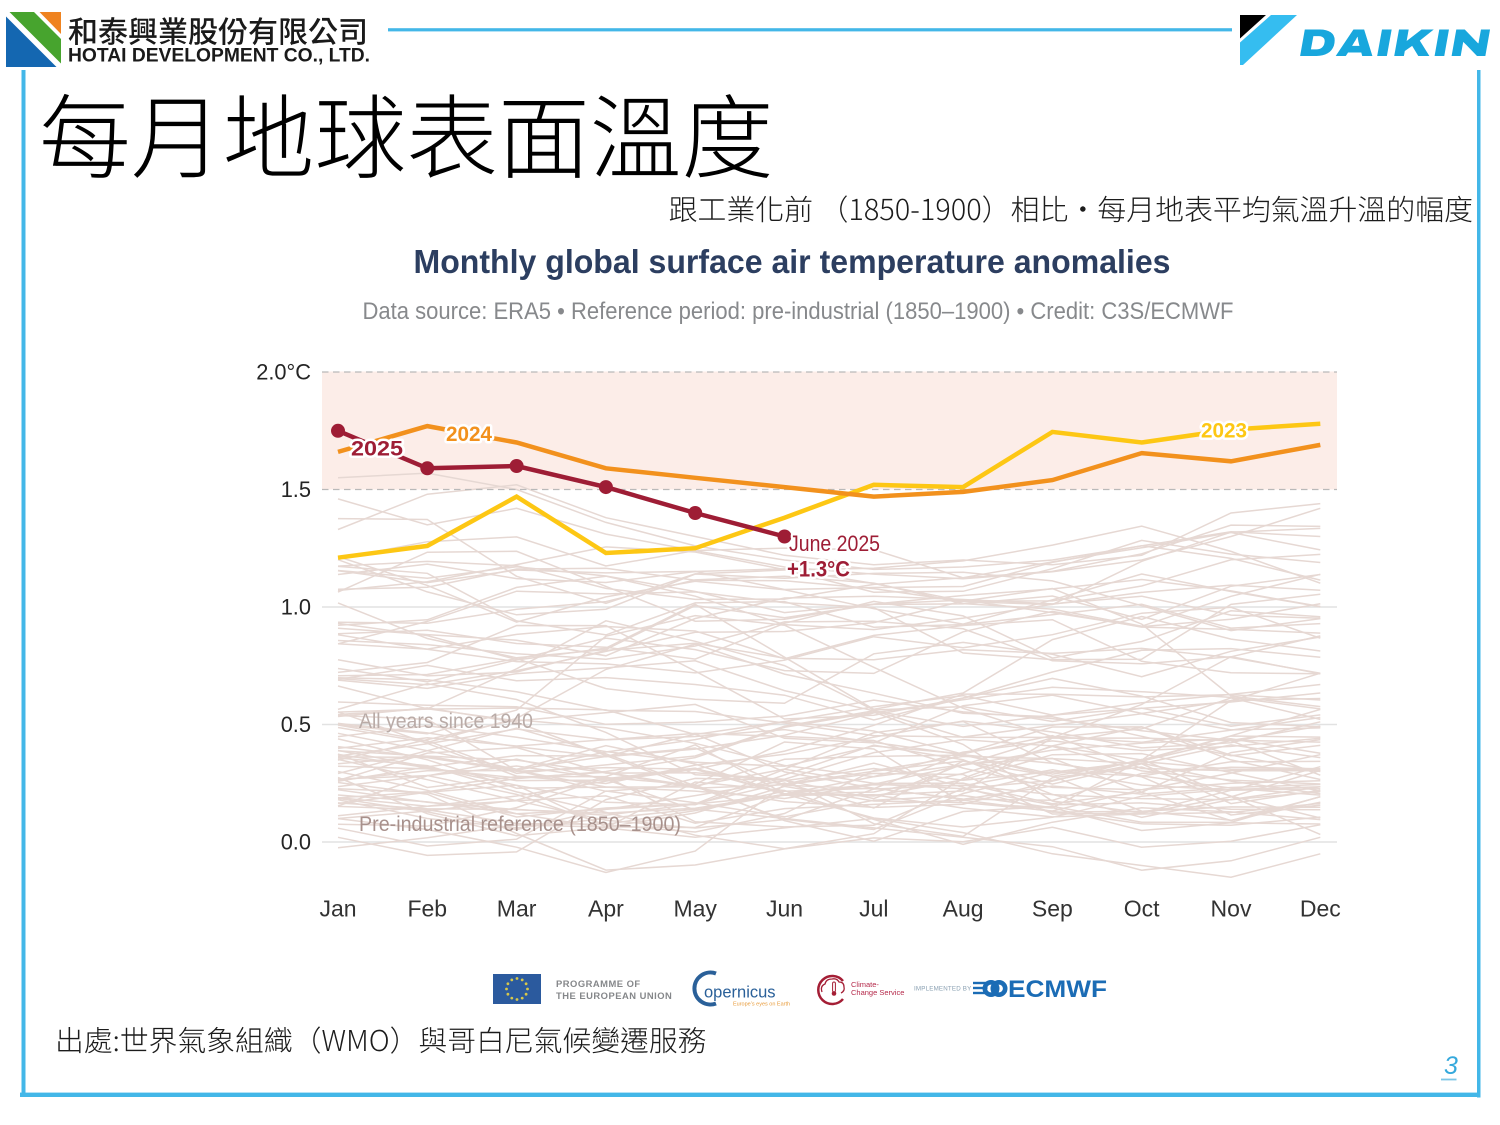 This screenshot has height=1125, width=1500. Describe the element at coordinates (517, 909) in the screenshot. I see `svg-text: Mar` at that location.